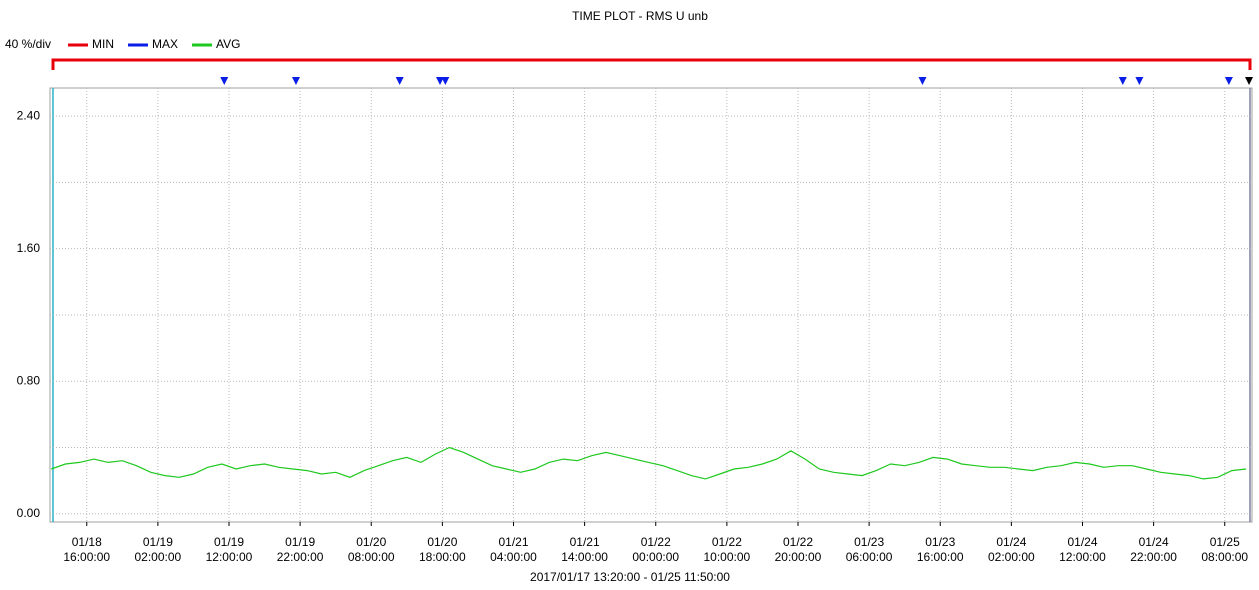 The image size is (1259, 590). I want to click on chart-title: TIME PLOT - RMS U unb, so click(640, 16).